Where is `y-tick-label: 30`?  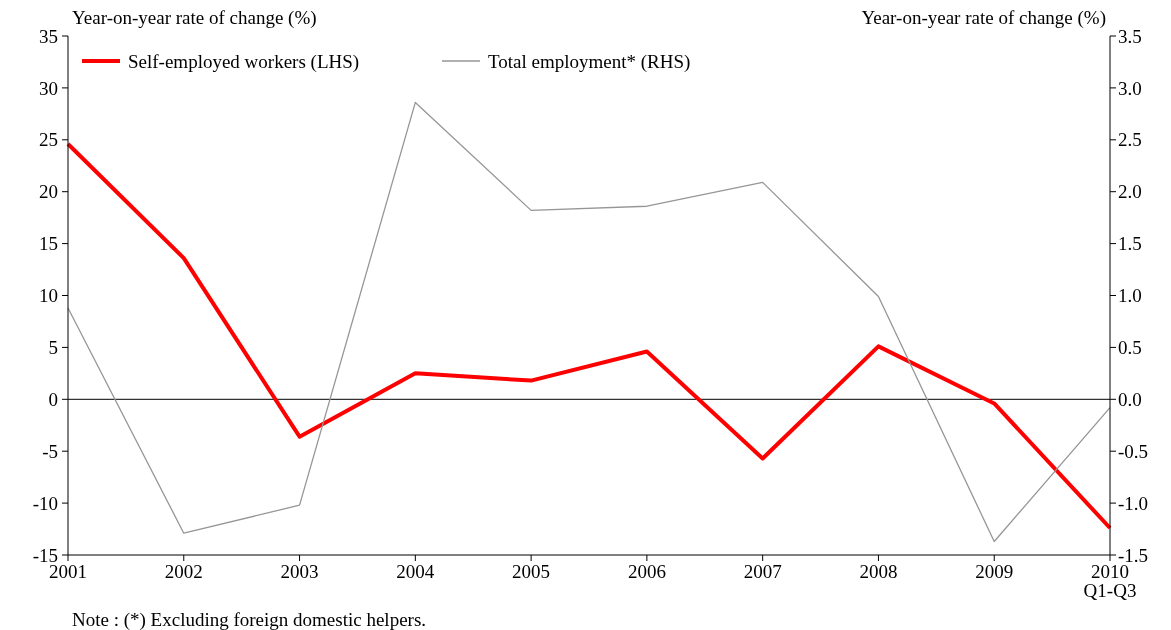
y-tick-label: 30 is located at coordinates (48, 88).